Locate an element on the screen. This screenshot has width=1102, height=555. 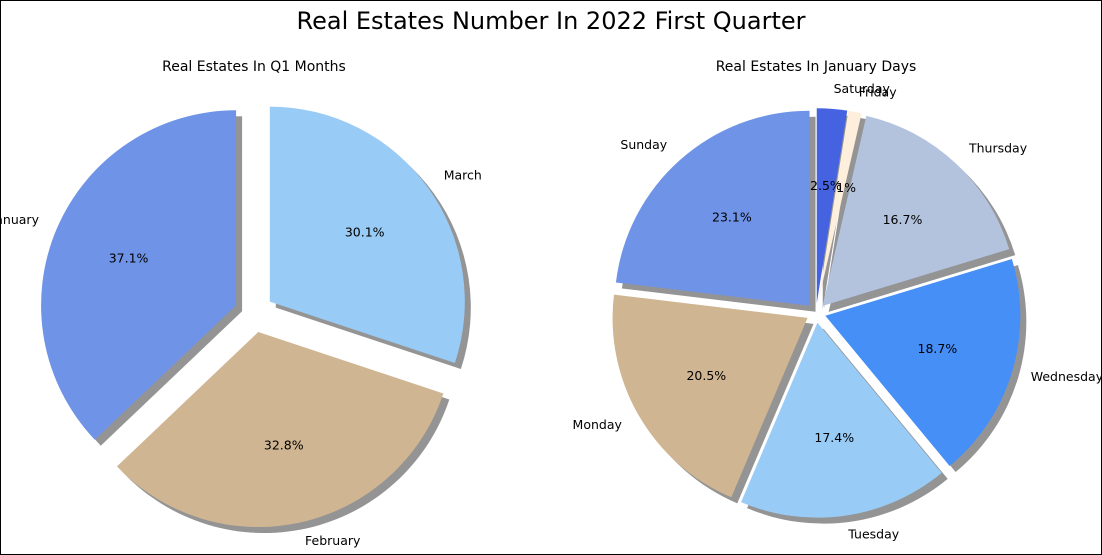
pie-title: Real Estates In January Days is located at coordinates (816, 67).